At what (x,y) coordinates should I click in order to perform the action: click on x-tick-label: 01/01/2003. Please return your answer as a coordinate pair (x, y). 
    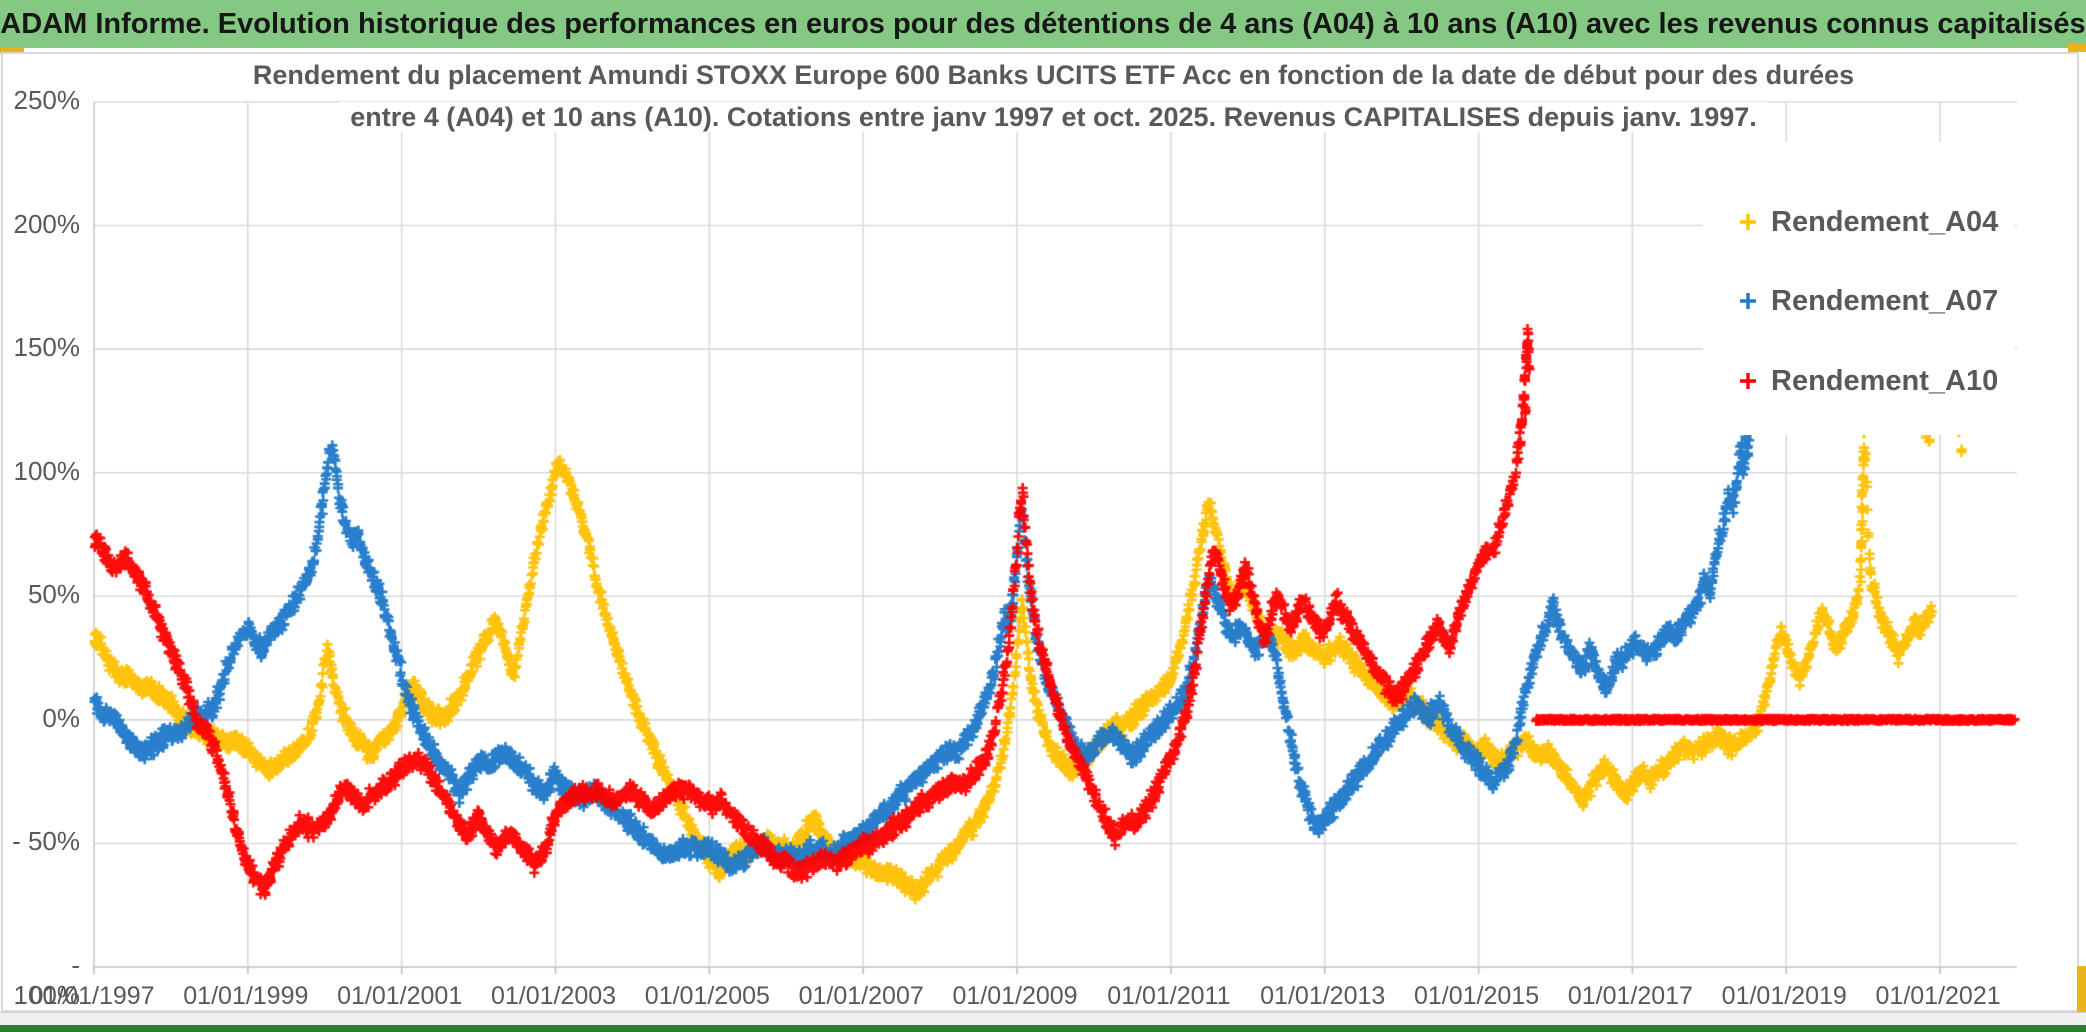
    Looking at the image, I should click on (553, 996).